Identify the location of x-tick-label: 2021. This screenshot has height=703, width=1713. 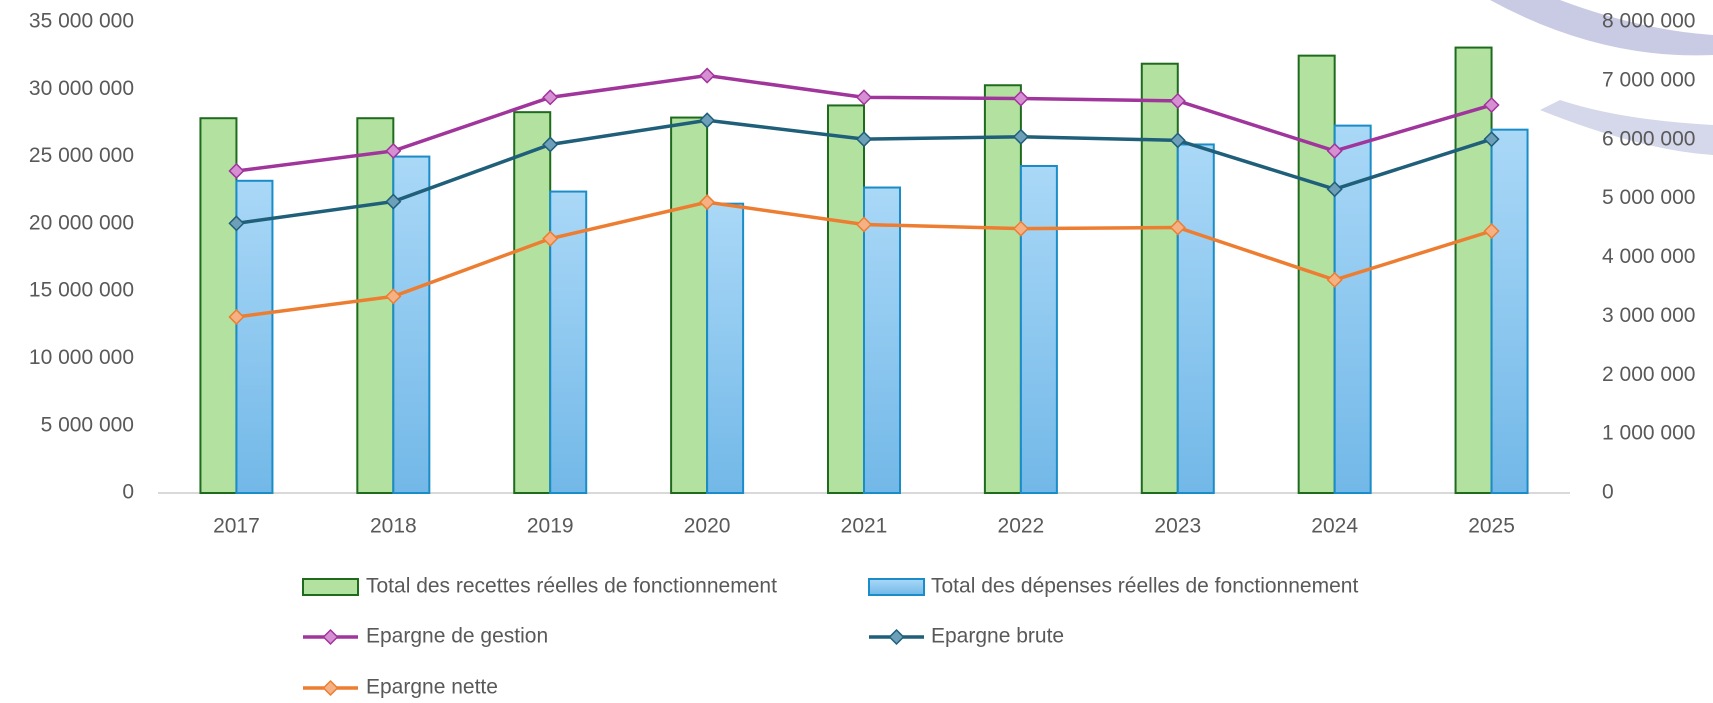
(864, 526).